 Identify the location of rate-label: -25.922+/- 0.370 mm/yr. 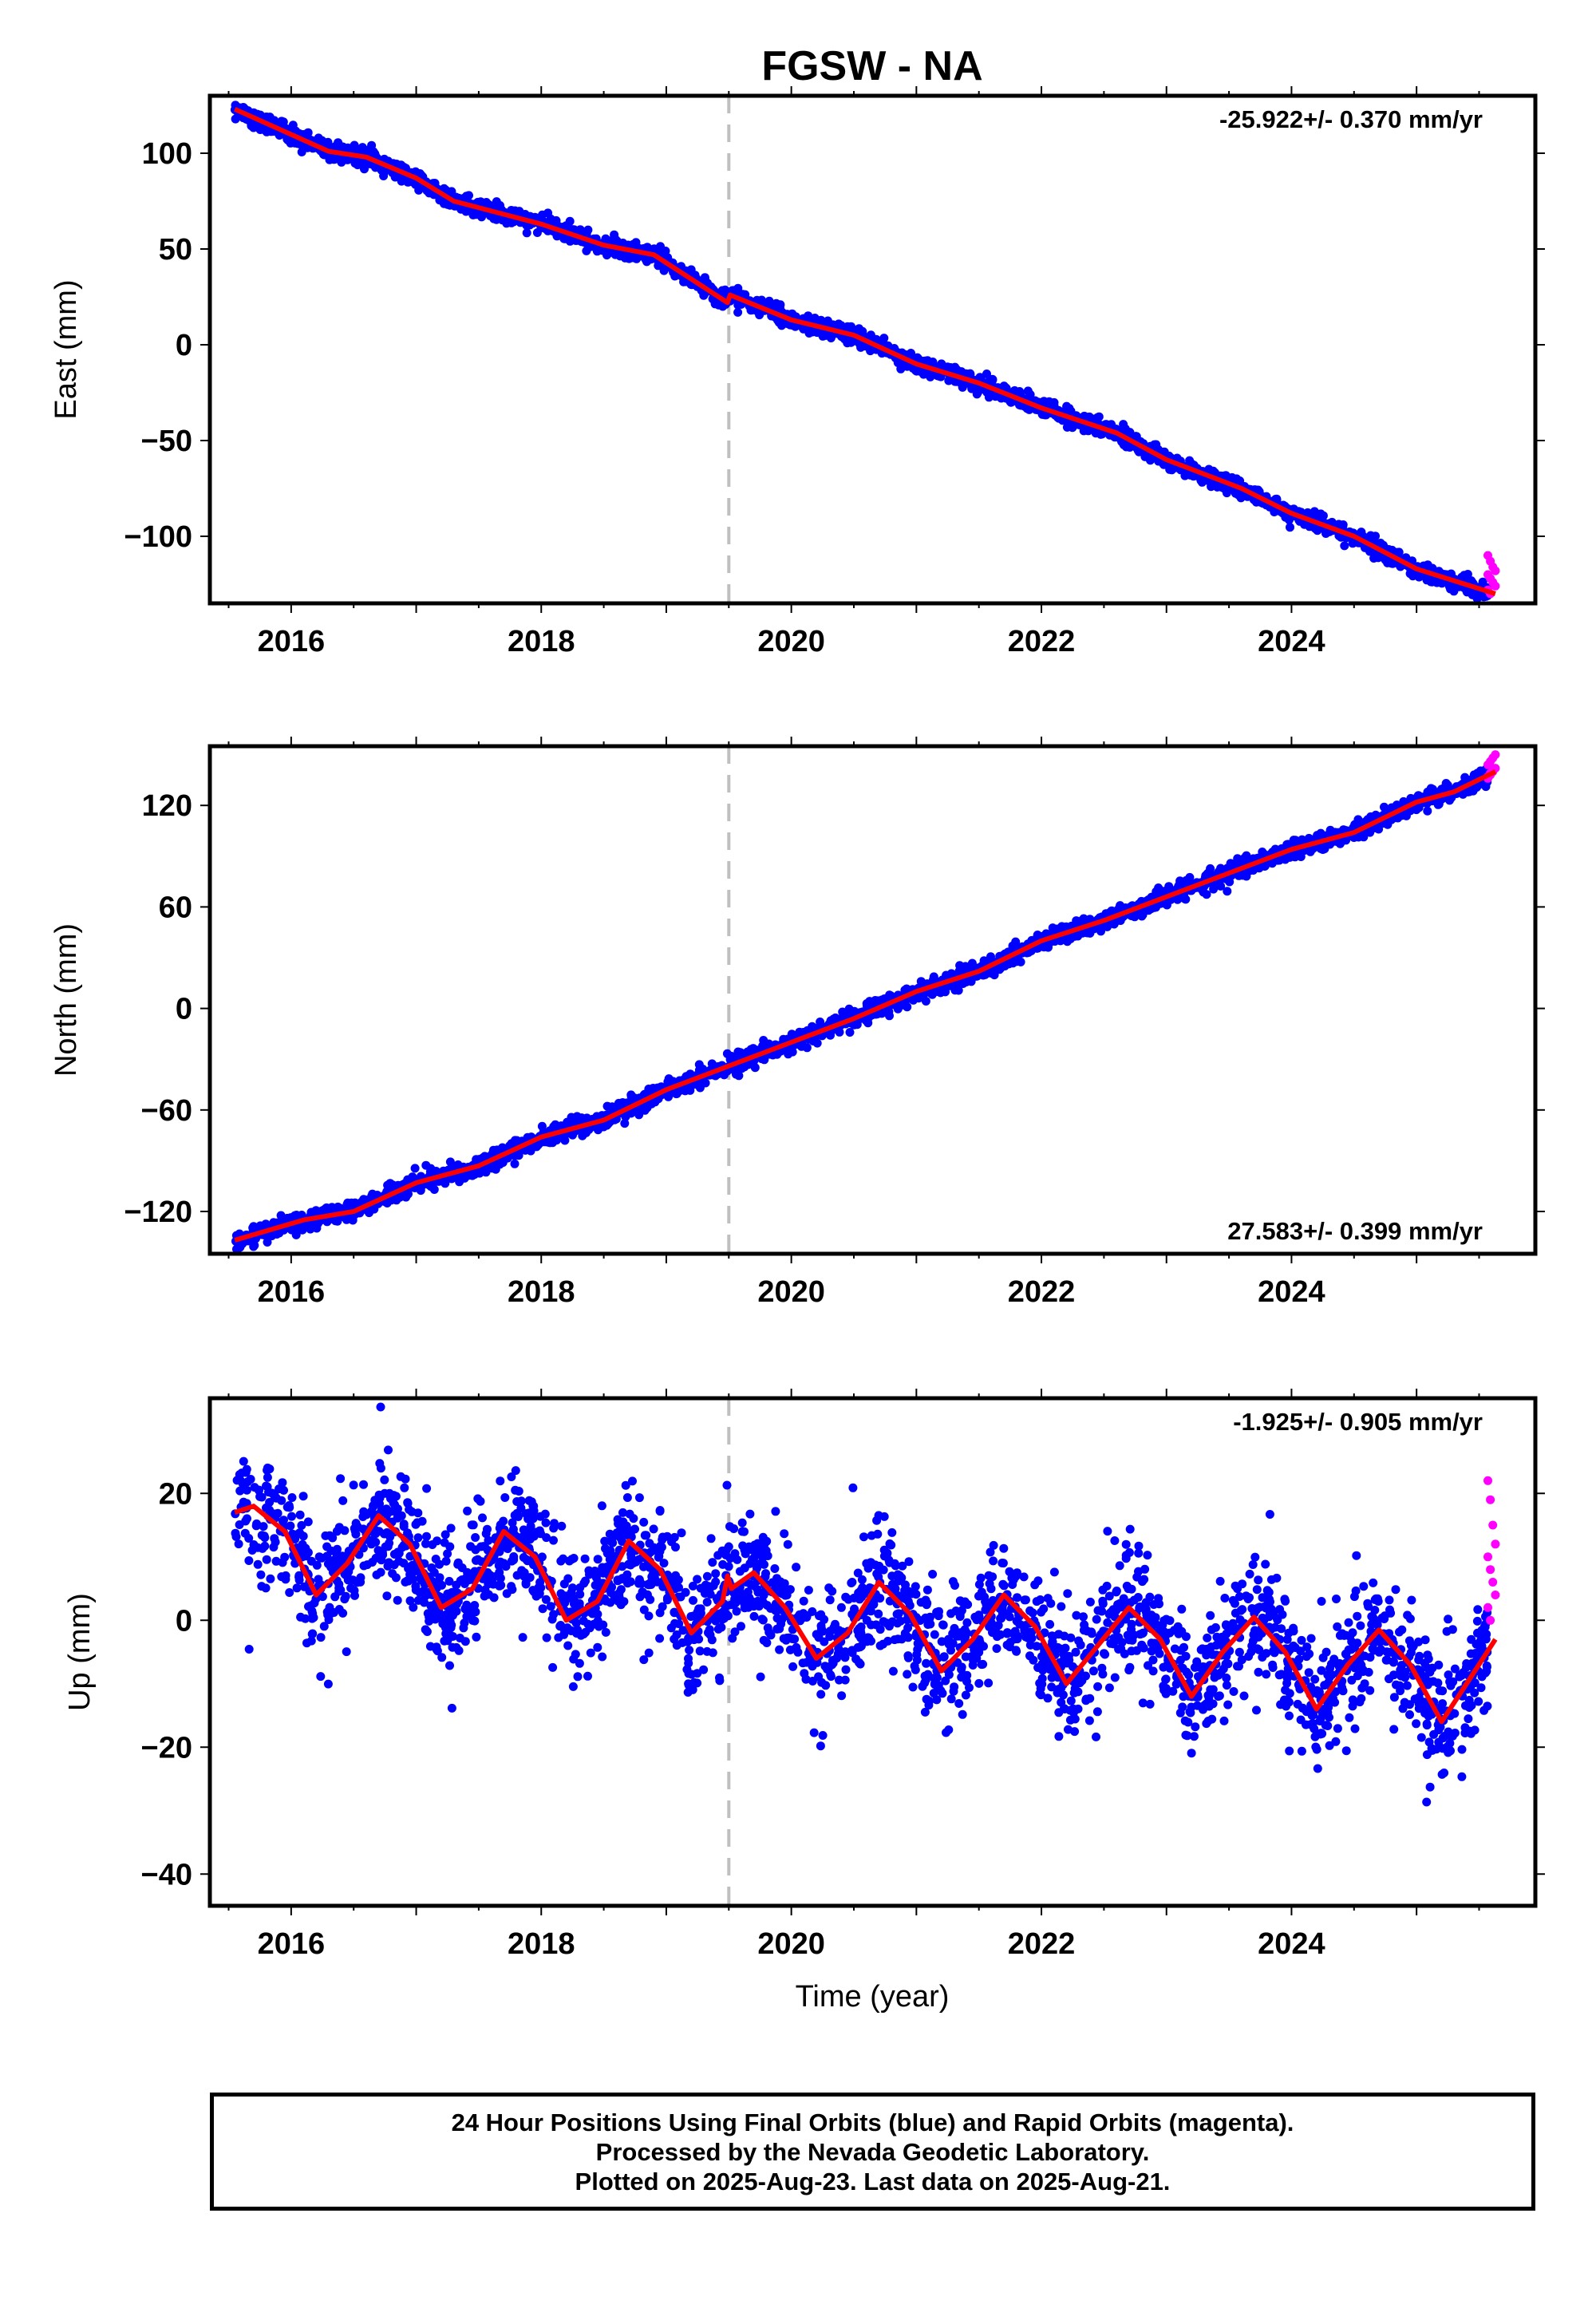
(1351, 119).